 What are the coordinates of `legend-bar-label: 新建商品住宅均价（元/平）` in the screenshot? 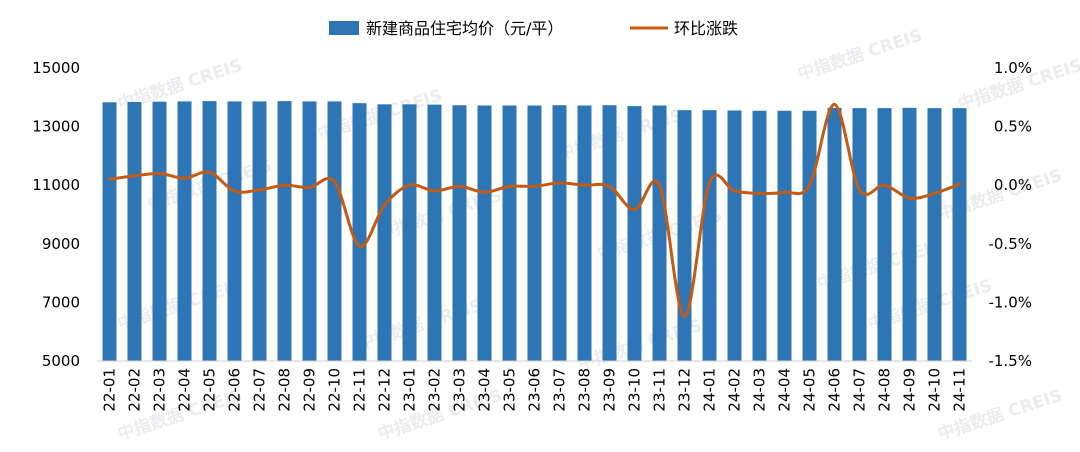 It's located at (464, 28).